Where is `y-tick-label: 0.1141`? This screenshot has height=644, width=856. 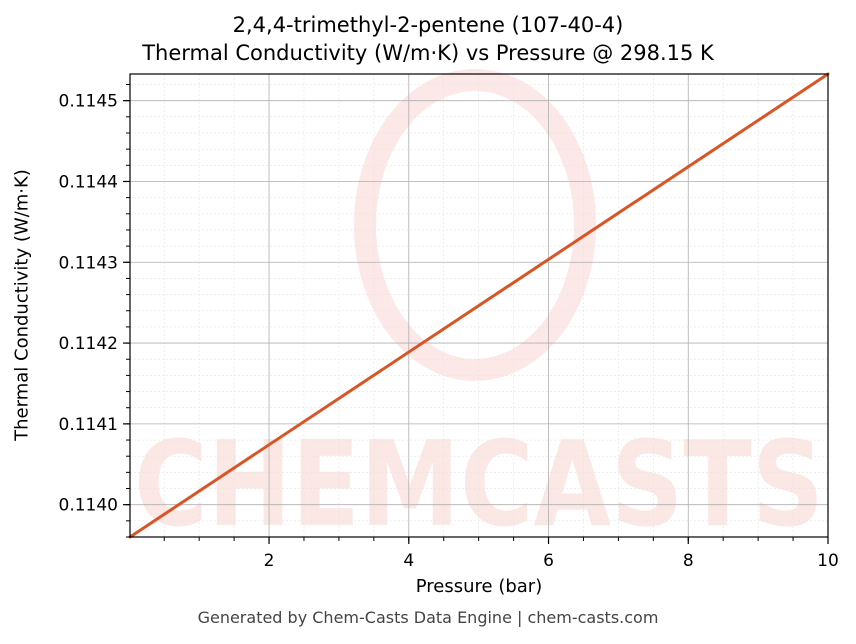
y-tick-label: 0.1141 is located at coordinates (88, 425).